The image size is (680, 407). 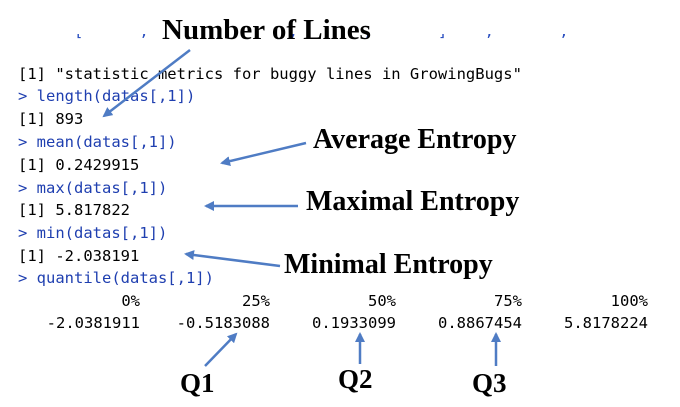 I want to click on quantile-header: 100%, so click(x=629, y=301).